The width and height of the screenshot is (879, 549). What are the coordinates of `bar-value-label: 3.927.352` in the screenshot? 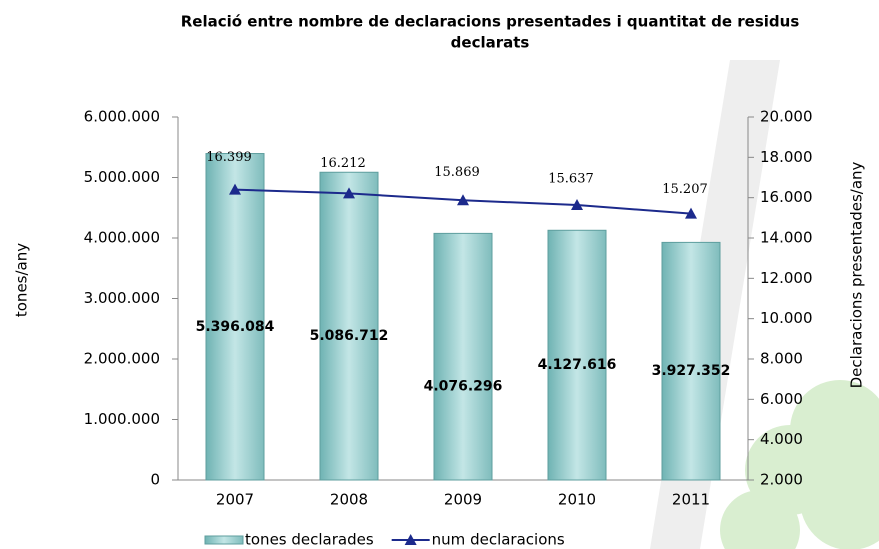 It's located at (691, 371).